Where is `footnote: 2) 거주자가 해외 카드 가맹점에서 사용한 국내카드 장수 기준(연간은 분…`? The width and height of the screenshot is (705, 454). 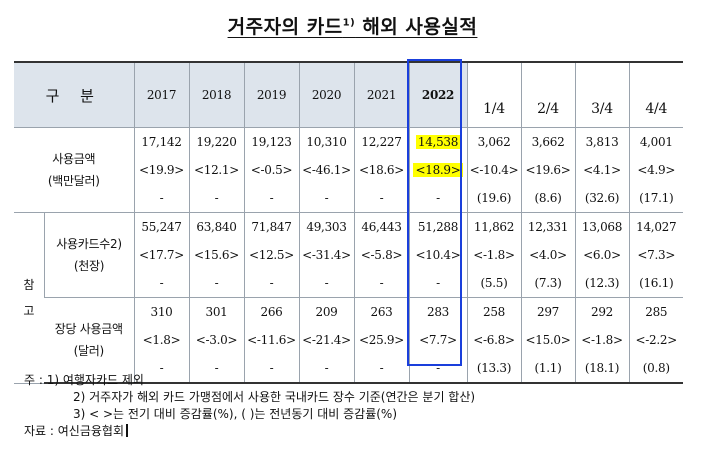
footnote: 2) 거주자가 해외 카드 가맹점에서 사용한 국내카드 장수 기준(연간은 분… is located at coordinates (274, 397).